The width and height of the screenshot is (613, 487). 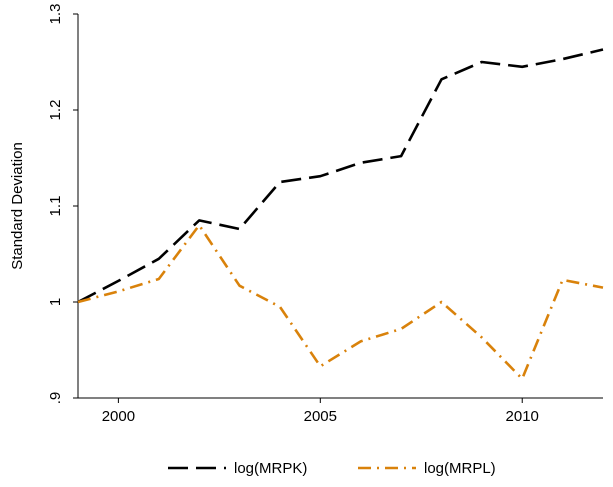 What do you see at coordinates (118, 416) in the screenshot?
I see `x-tick-label: 2000` at bounding box center [118, 416].